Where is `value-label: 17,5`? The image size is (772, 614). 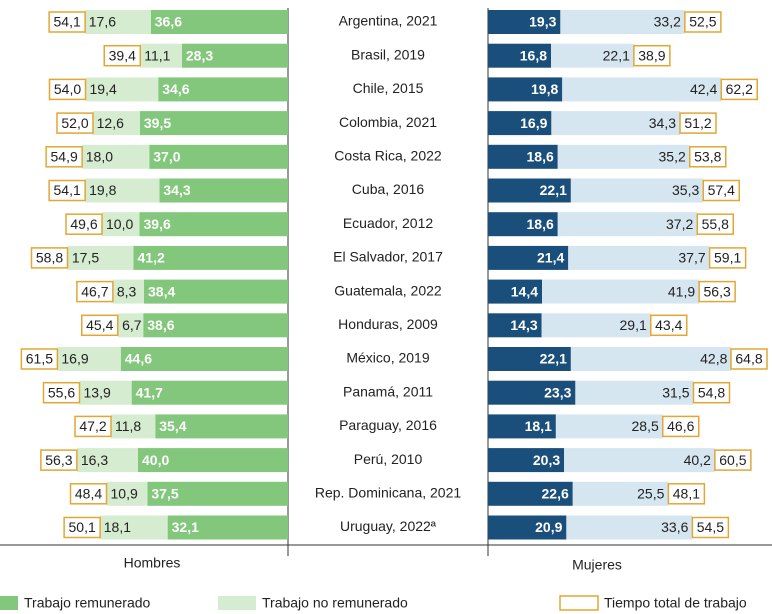 value-label: 17,5 is located at coordinates (85, 258).